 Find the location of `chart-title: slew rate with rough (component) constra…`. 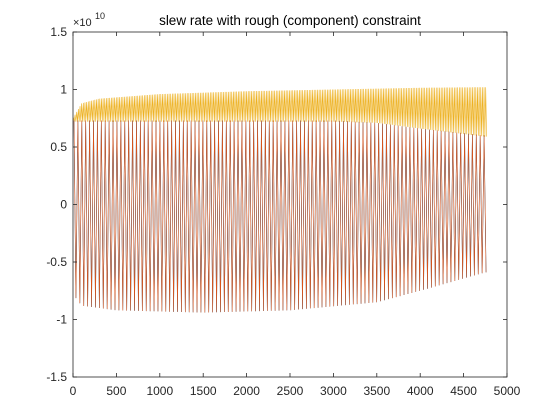

chart-title: slew rate with rough (component) constra… is located at coordinates (290, 20).